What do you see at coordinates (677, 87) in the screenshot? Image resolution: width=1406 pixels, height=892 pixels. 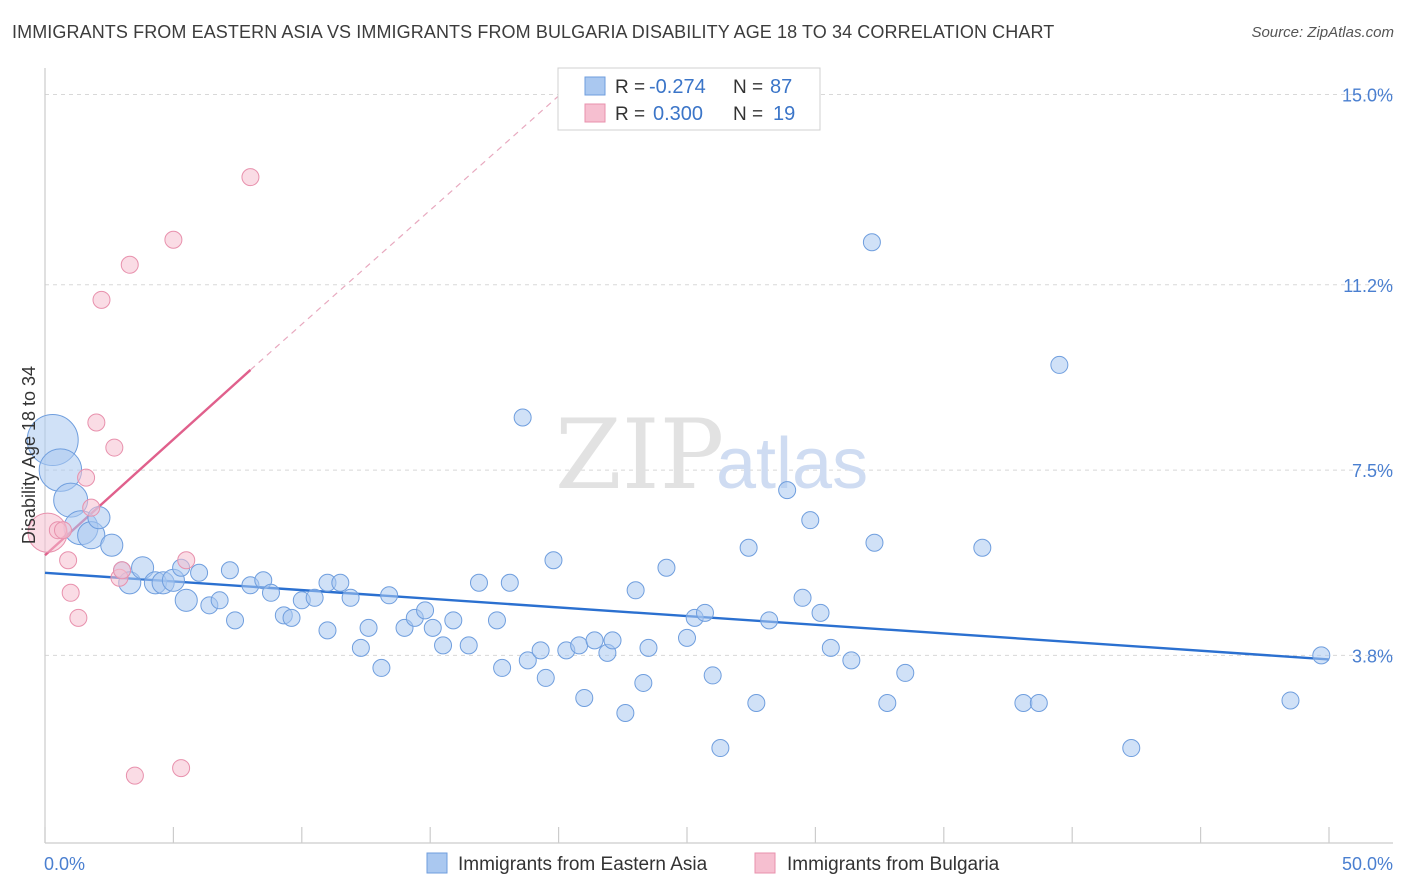 I see `legend-r-value-1: -0.274` at bounding box center [677, 87].